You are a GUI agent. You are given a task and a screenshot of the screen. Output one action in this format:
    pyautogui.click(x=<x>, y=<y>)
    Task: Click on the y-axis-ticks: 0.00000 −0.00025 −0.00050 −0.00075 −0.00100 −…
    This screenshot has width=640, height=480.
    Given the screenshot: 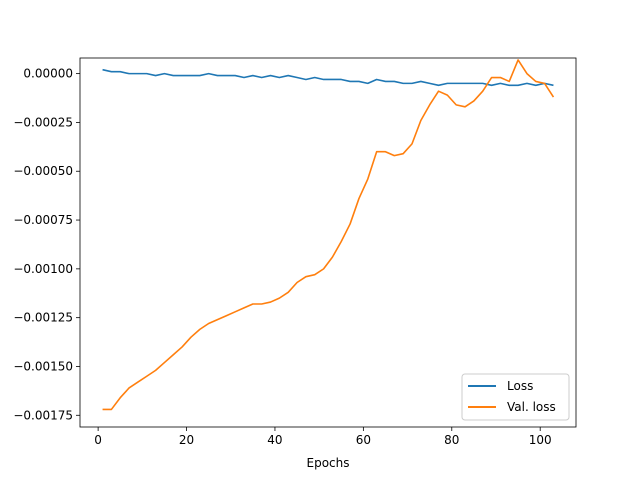 What is the action you would take?
    pyautogui.click(x=46, y=244)
    